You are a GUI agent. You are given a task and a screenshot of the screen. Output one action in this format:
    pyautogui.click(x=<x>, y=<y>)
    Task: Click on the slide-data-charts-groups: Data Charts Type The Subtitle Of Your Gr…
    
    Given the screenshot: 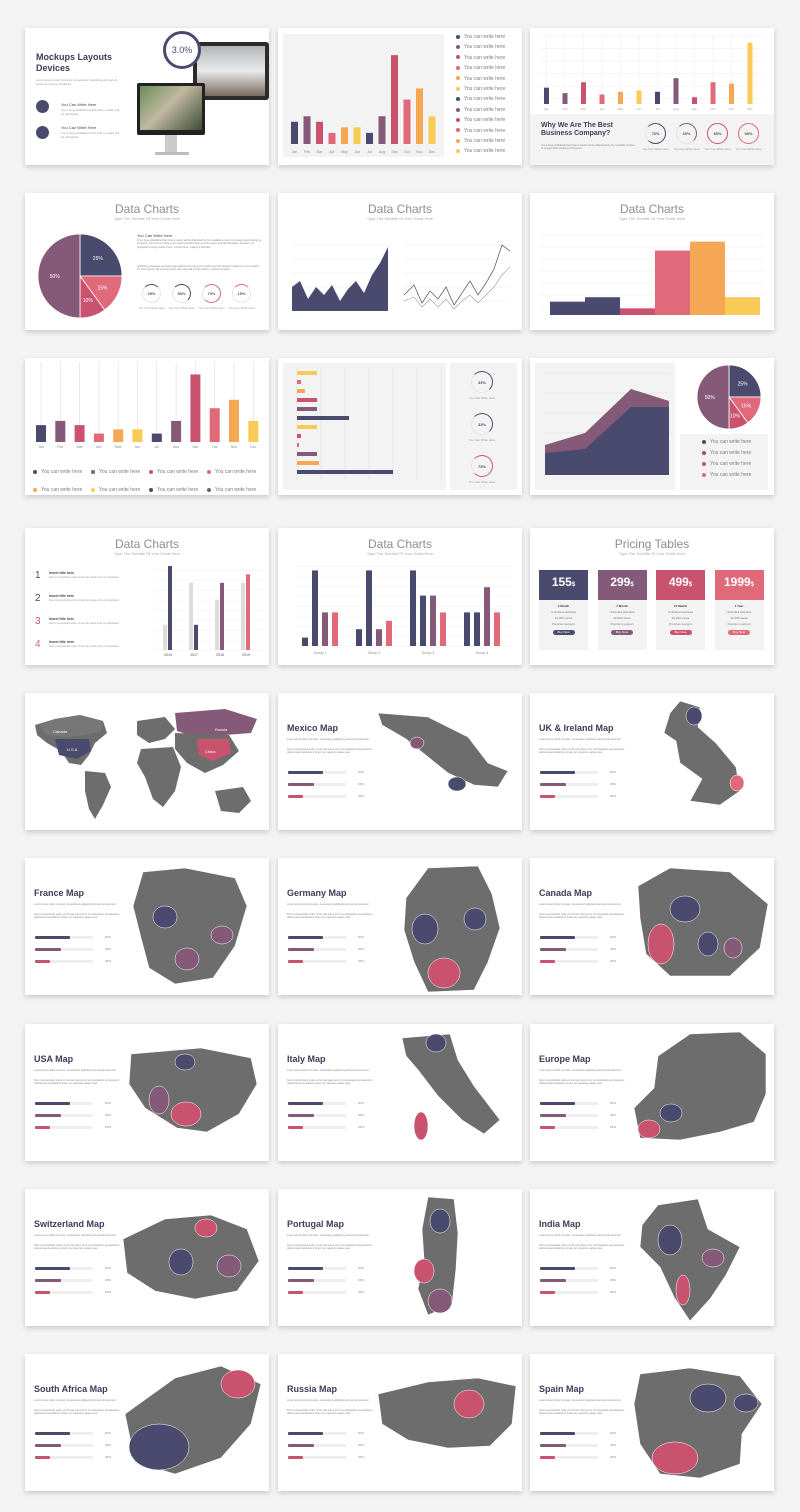 What is the action you would take?
    pyautogui.click(x=400, y=596)
    